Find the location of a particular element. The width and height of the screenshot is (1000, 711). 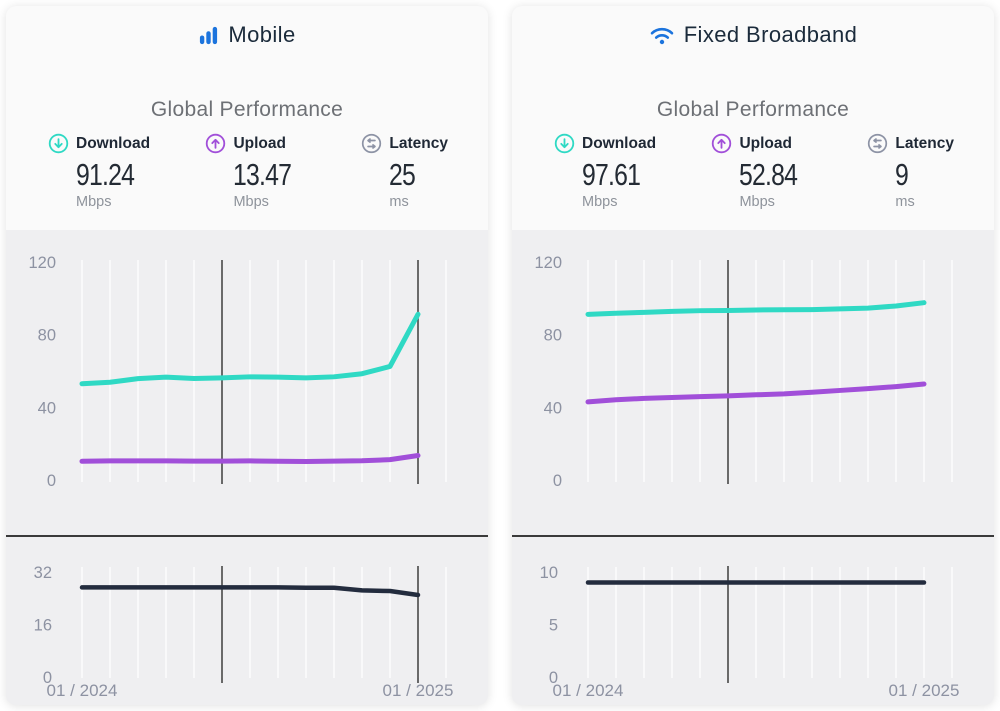

y-axis-tick-label: 16 is located at coordinates (43, 626).